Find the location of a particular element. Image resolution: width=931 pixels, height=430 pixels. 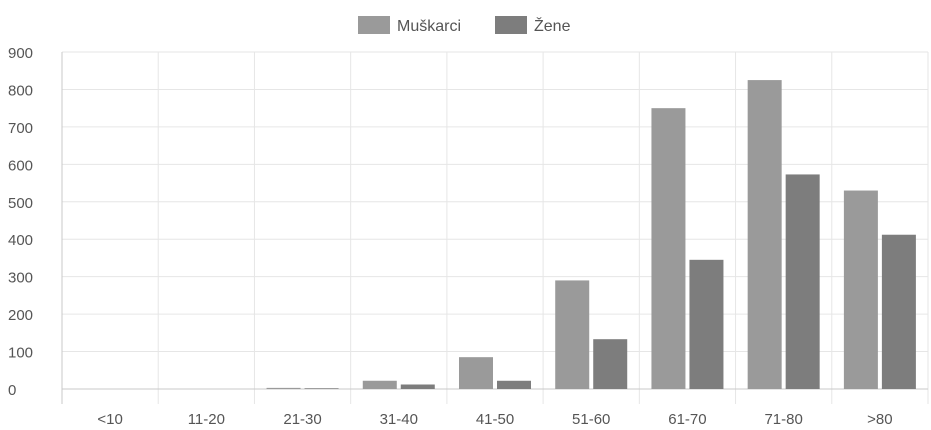

y-tick-label-900: 900 is located at coordinates (20, 53).